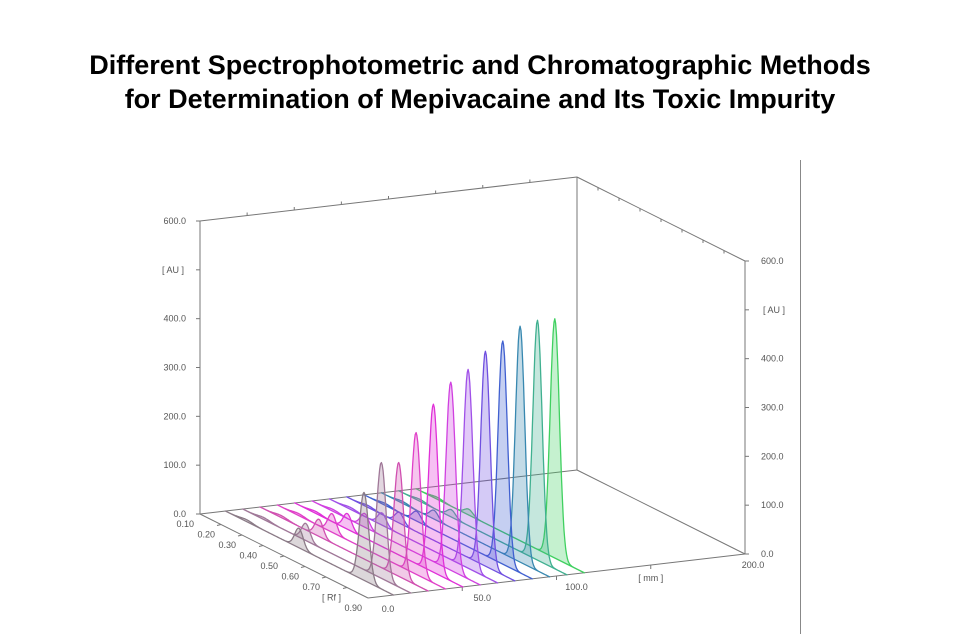 The height and width of the screenshot is (634, 960). Describe the element at coordinates (772, 505) in the screenshot. I see `z-tick-label-right: 100.0` at that location.